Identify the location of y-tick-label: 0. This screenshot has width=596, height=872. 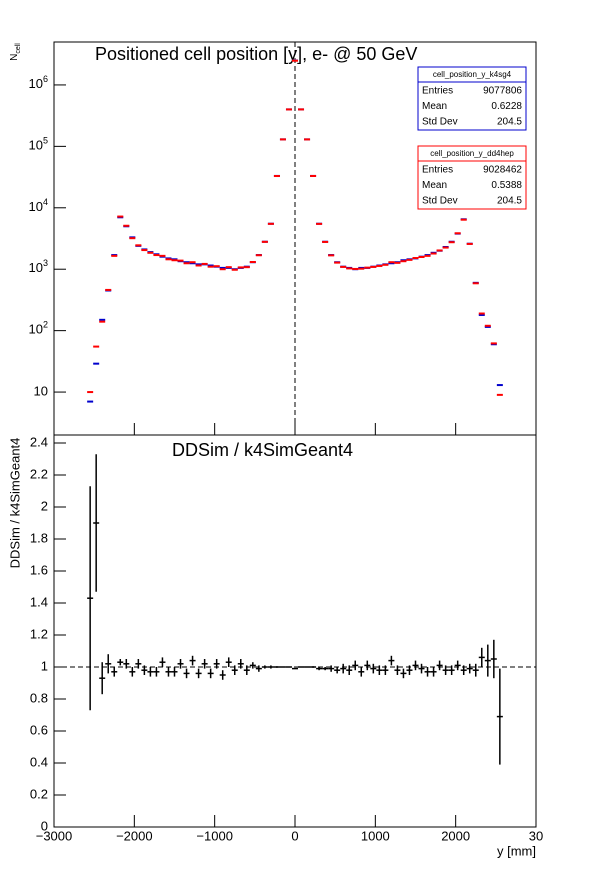
(44, 825).